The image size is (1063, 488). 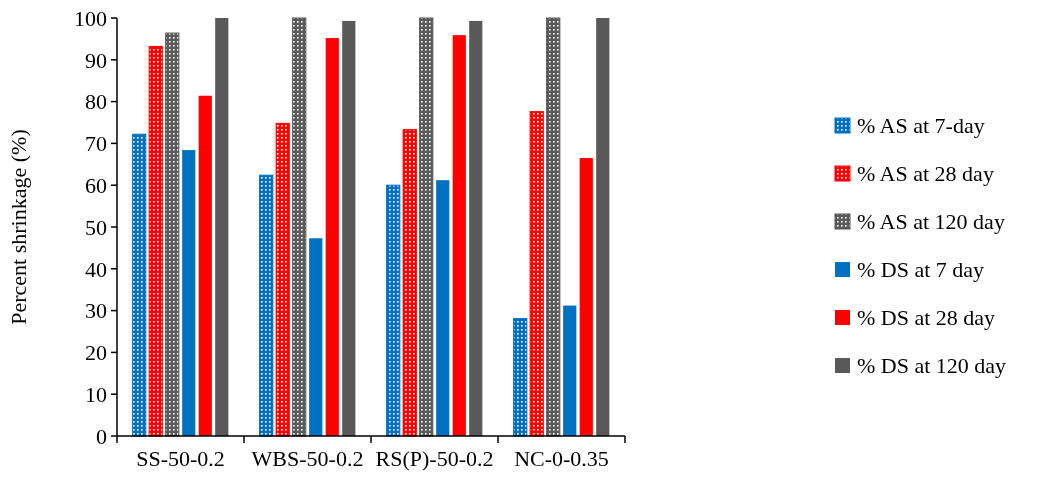 I want to click on y-tick-label: 80, so click(x=96, y=102).